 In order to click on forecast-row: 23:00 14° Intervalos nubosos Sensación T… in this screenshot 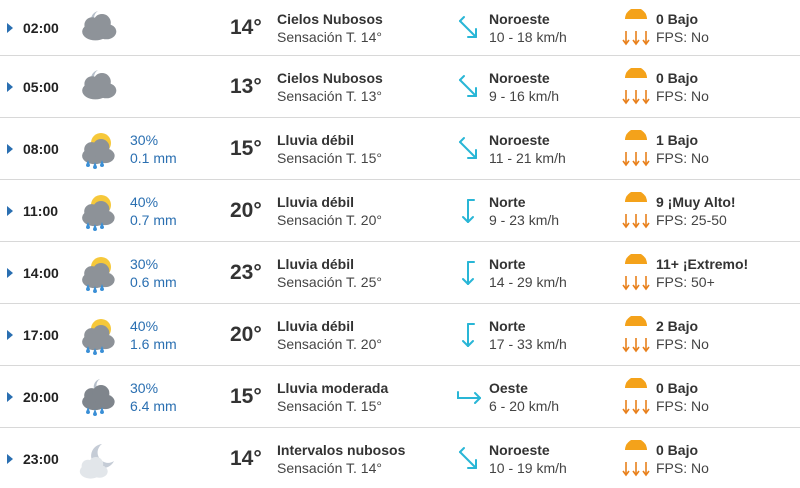, I will do `click(400, 458)`.